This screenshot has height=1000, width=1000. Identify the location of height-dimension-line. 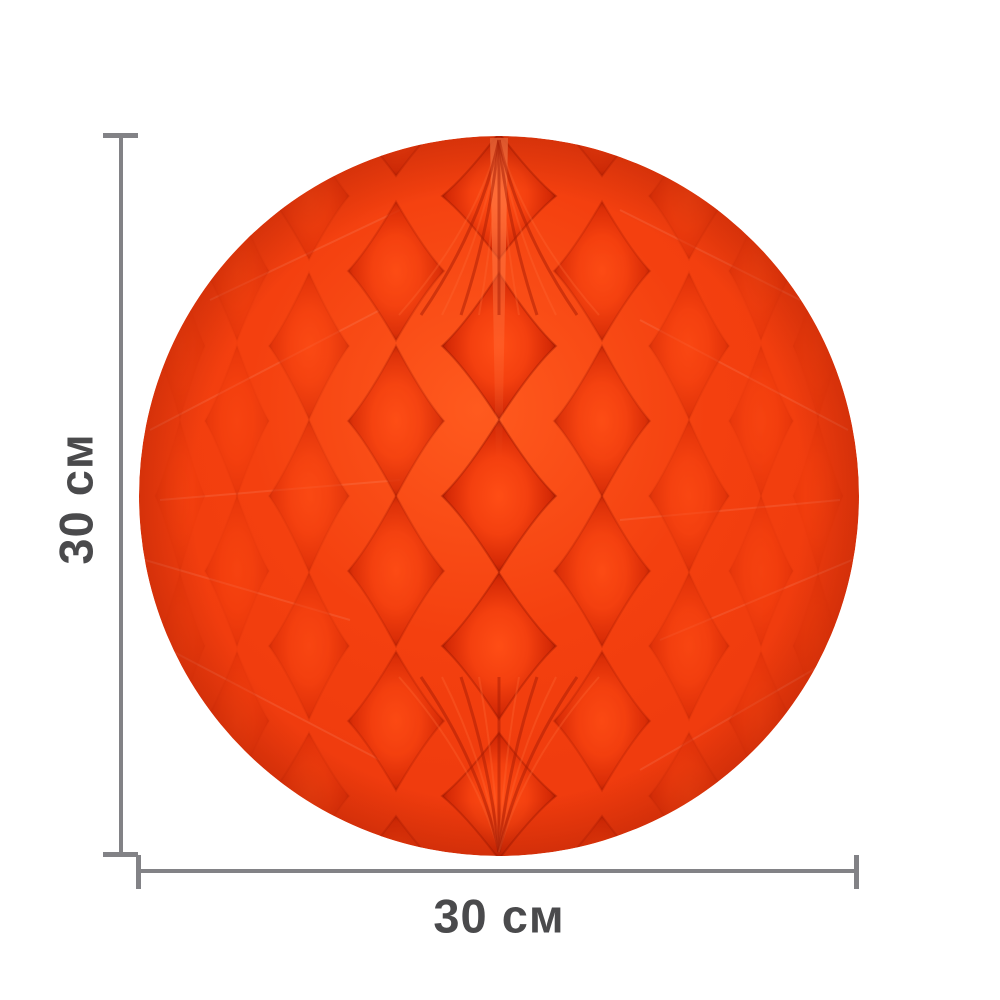
(121, 494).